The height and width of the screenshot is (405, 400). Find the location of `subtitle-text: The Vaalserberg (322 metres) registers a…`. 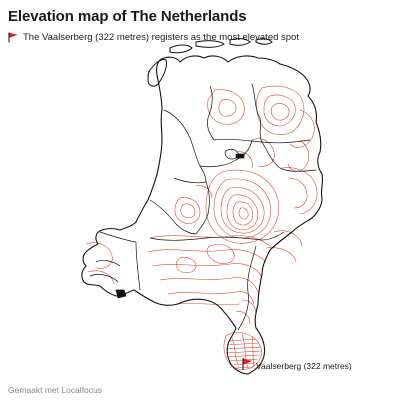

subtitle-text: The Vaalserberg (322 metres) registers a… is located at coordinates (161, 37).